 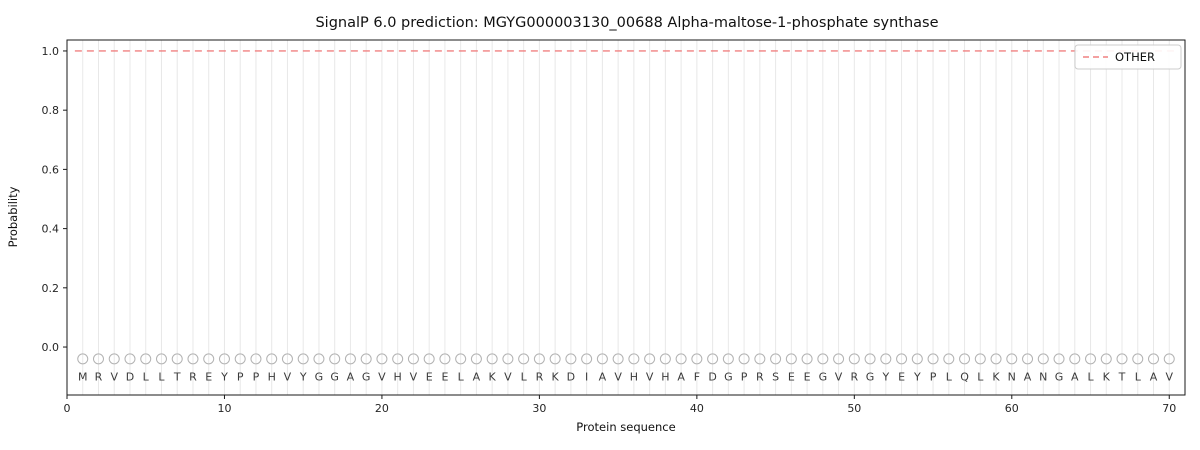 I want to click on sequence-letter: N, so click(x=1043, y=377).